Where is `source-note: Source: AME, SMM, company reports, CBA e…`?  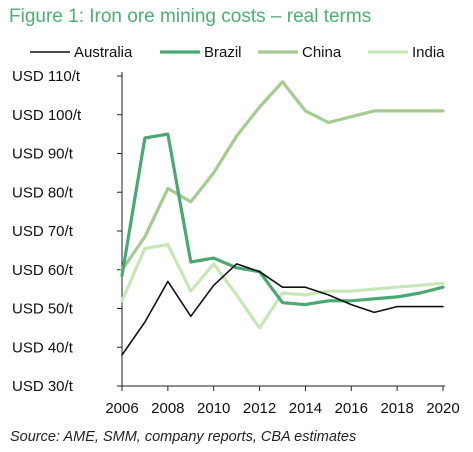
source-note: Source: AME, SMM, company reports, CBA e… is located at coordinates (183, 437).